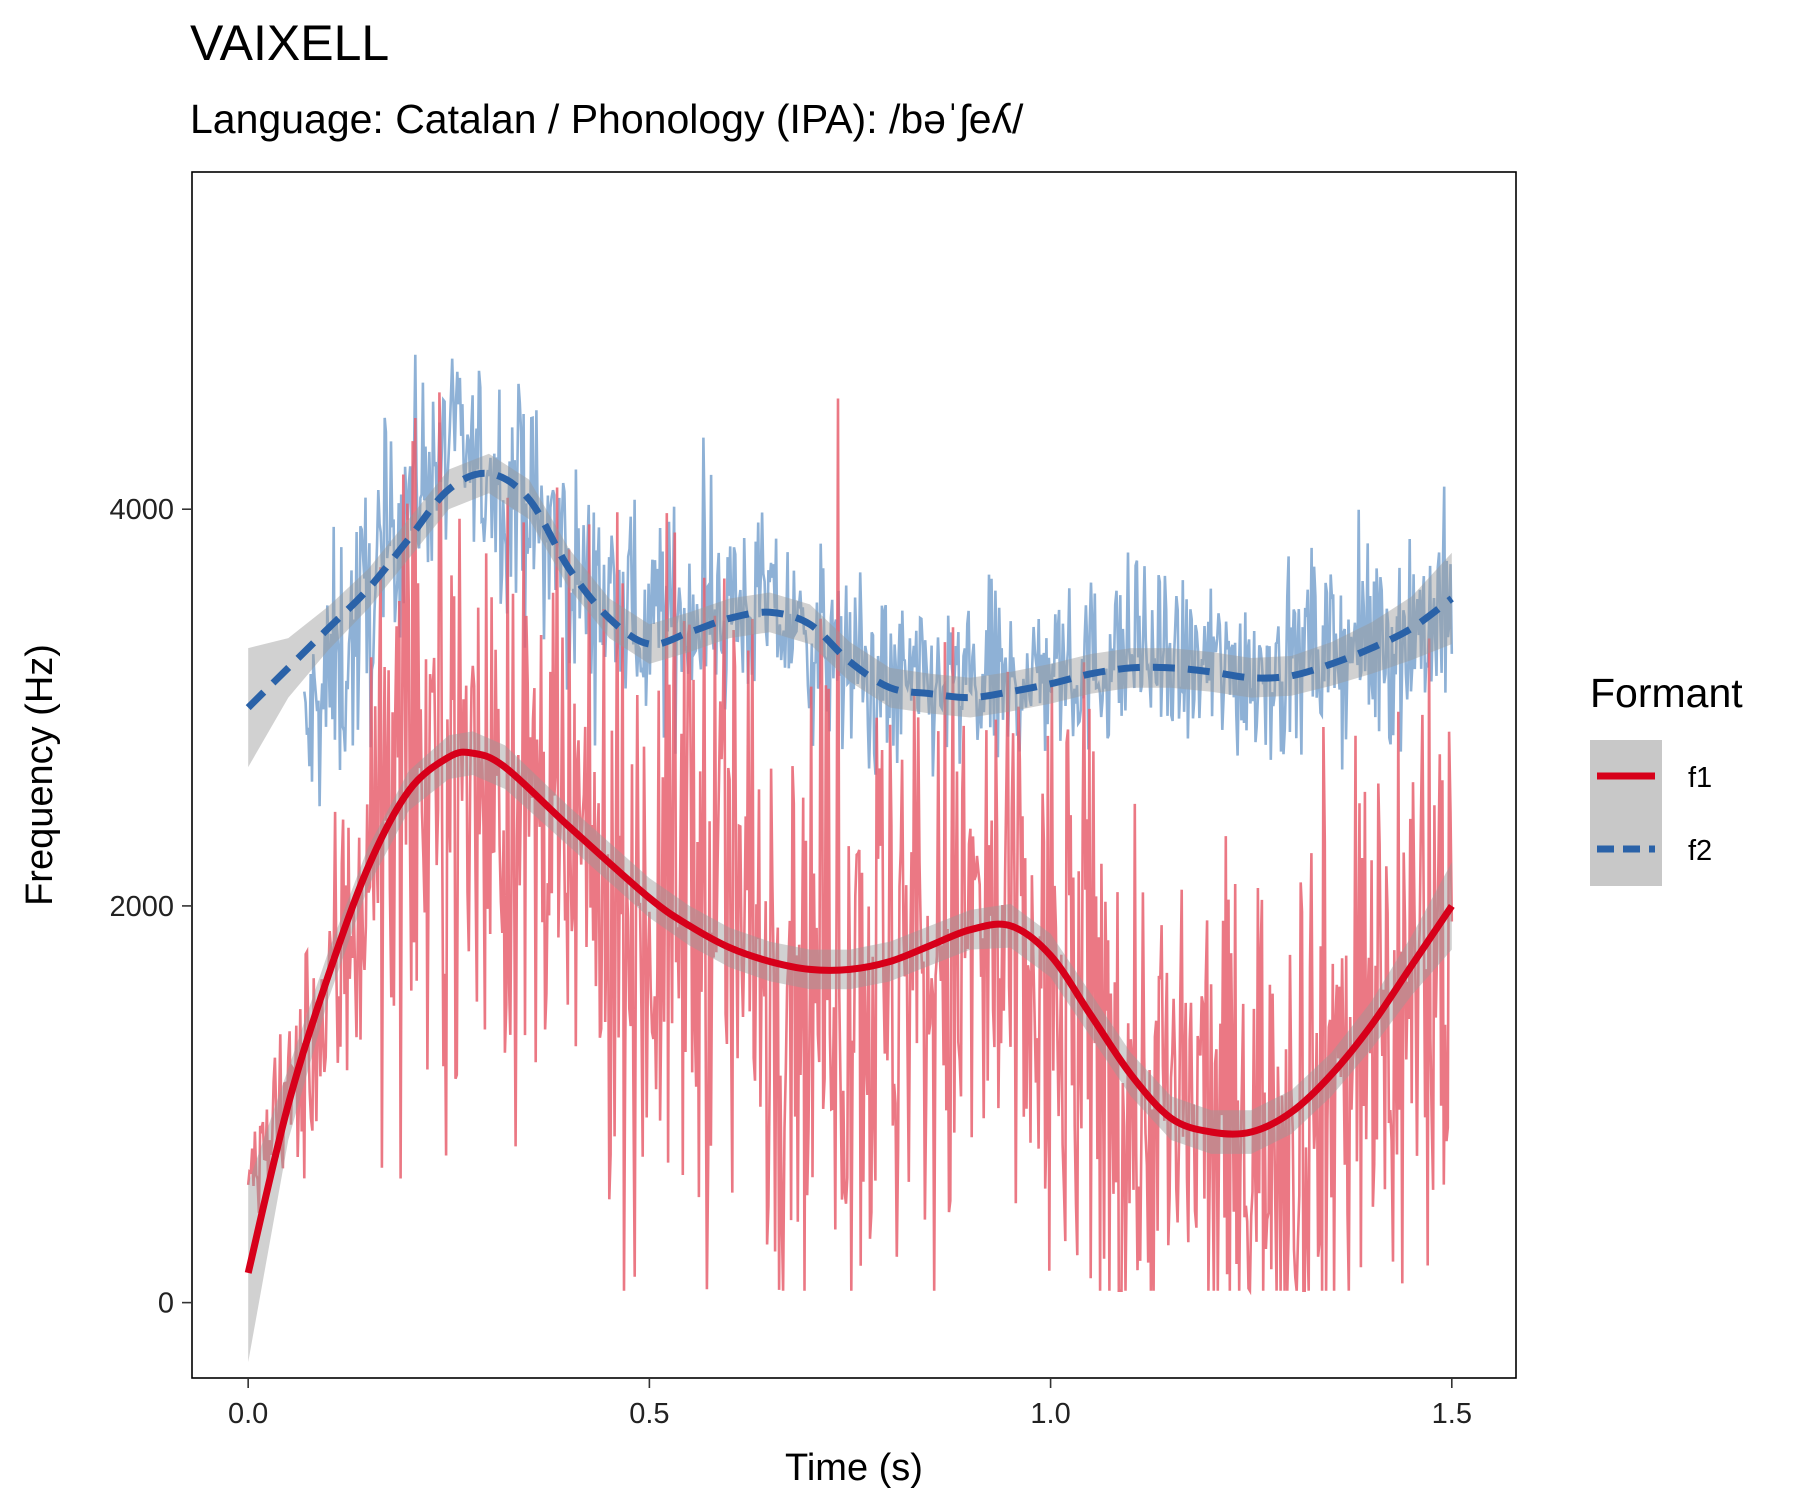 This screenshot has width=1800, height=1500. What do you see at coordinates (854, 1468) in the screenshot?
I see `x-axis-title: Time (s)` at bounding box center [854, 1468].